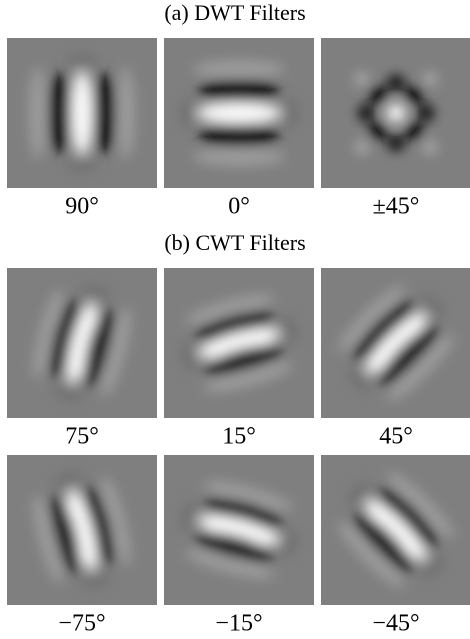 The height and width of the screenshot is (639, 470). I want to click on filter-label: 15°, so click(239, 437).